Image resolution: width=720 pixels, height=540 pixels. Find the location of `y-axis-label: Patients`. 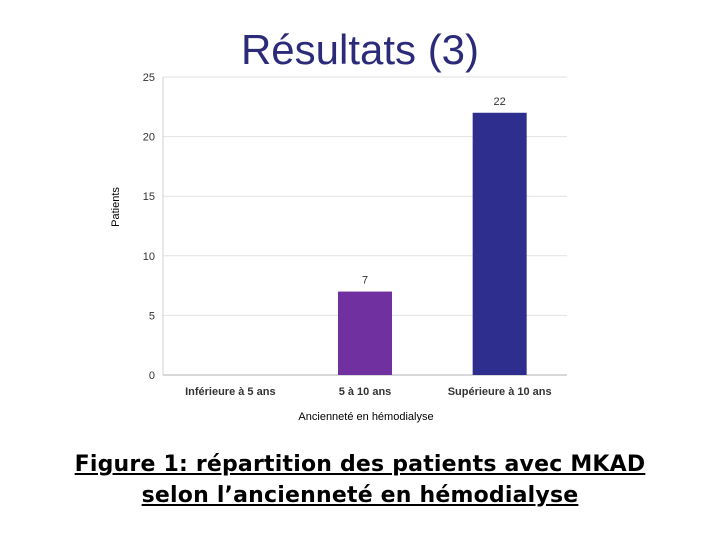

y-axis-label: Patients is located at coordinates (116, 207).